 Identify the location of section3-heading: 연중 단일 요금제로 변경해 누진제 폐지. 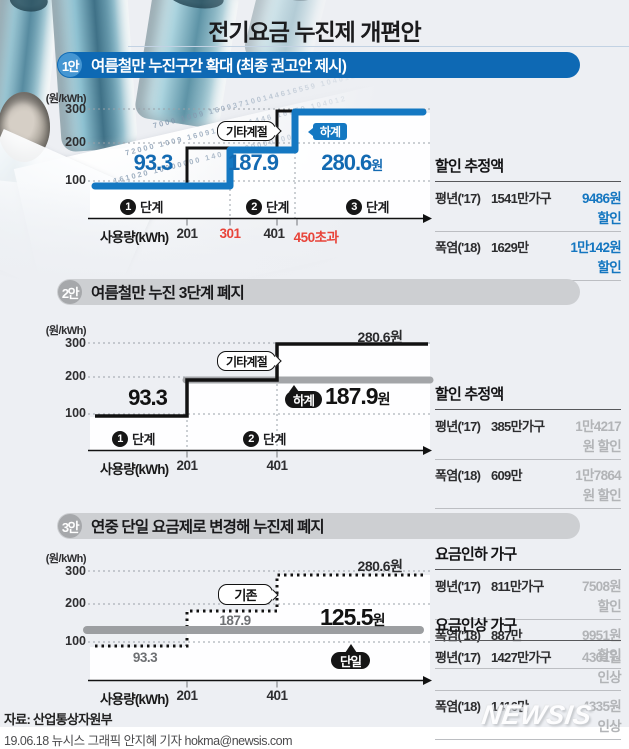
(208, 527).